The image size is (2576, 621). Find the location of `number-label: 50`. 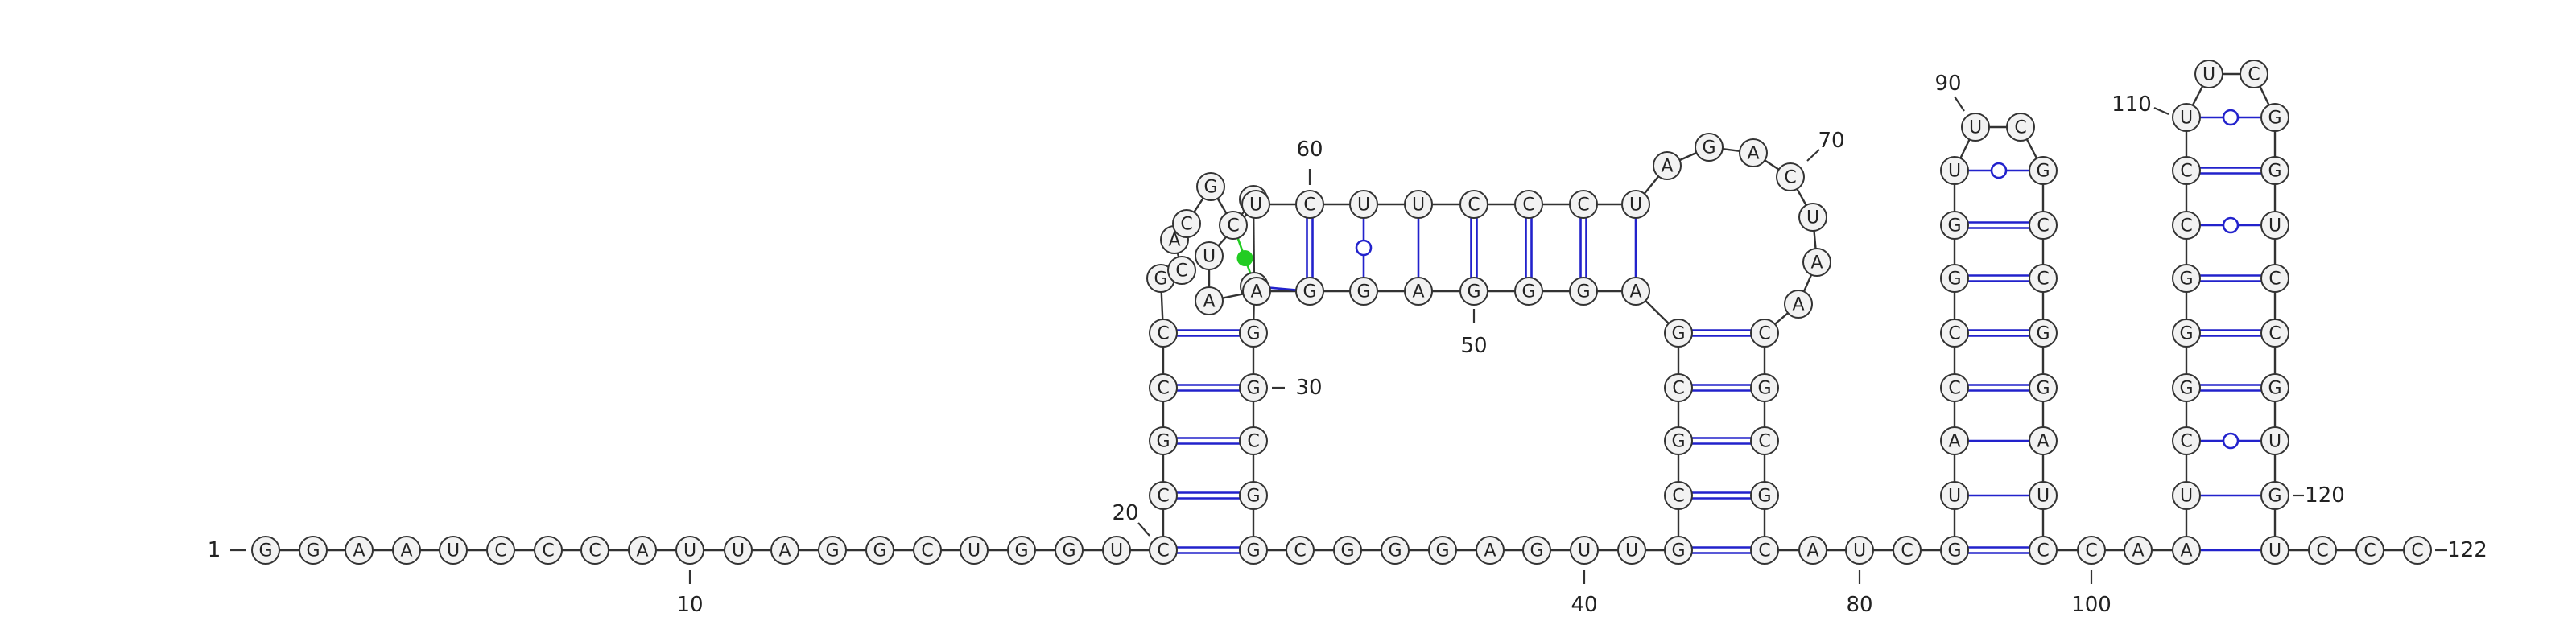

number-label: 50 is located at coordinates (1473, 346).